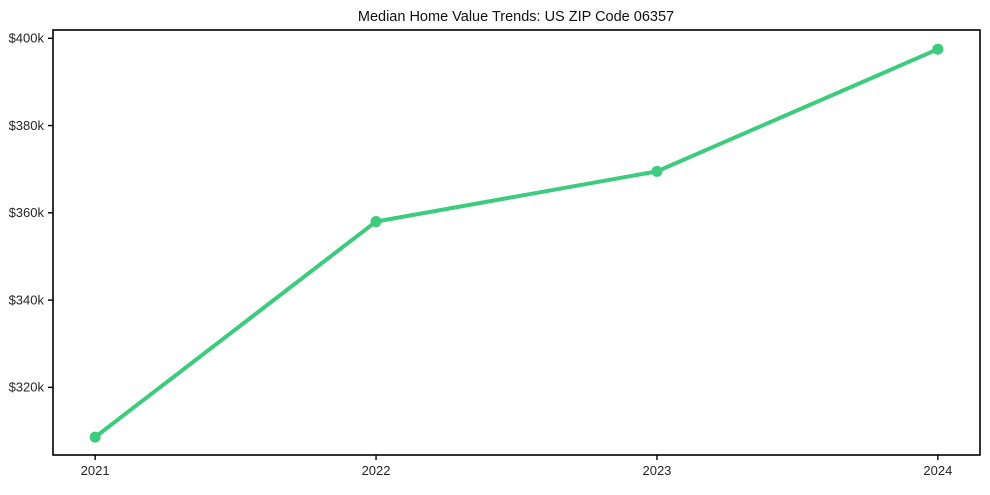  Describe the element at coordinates (656, 470) in the screenshot. I see `x-tick-label: 2023` at that location.